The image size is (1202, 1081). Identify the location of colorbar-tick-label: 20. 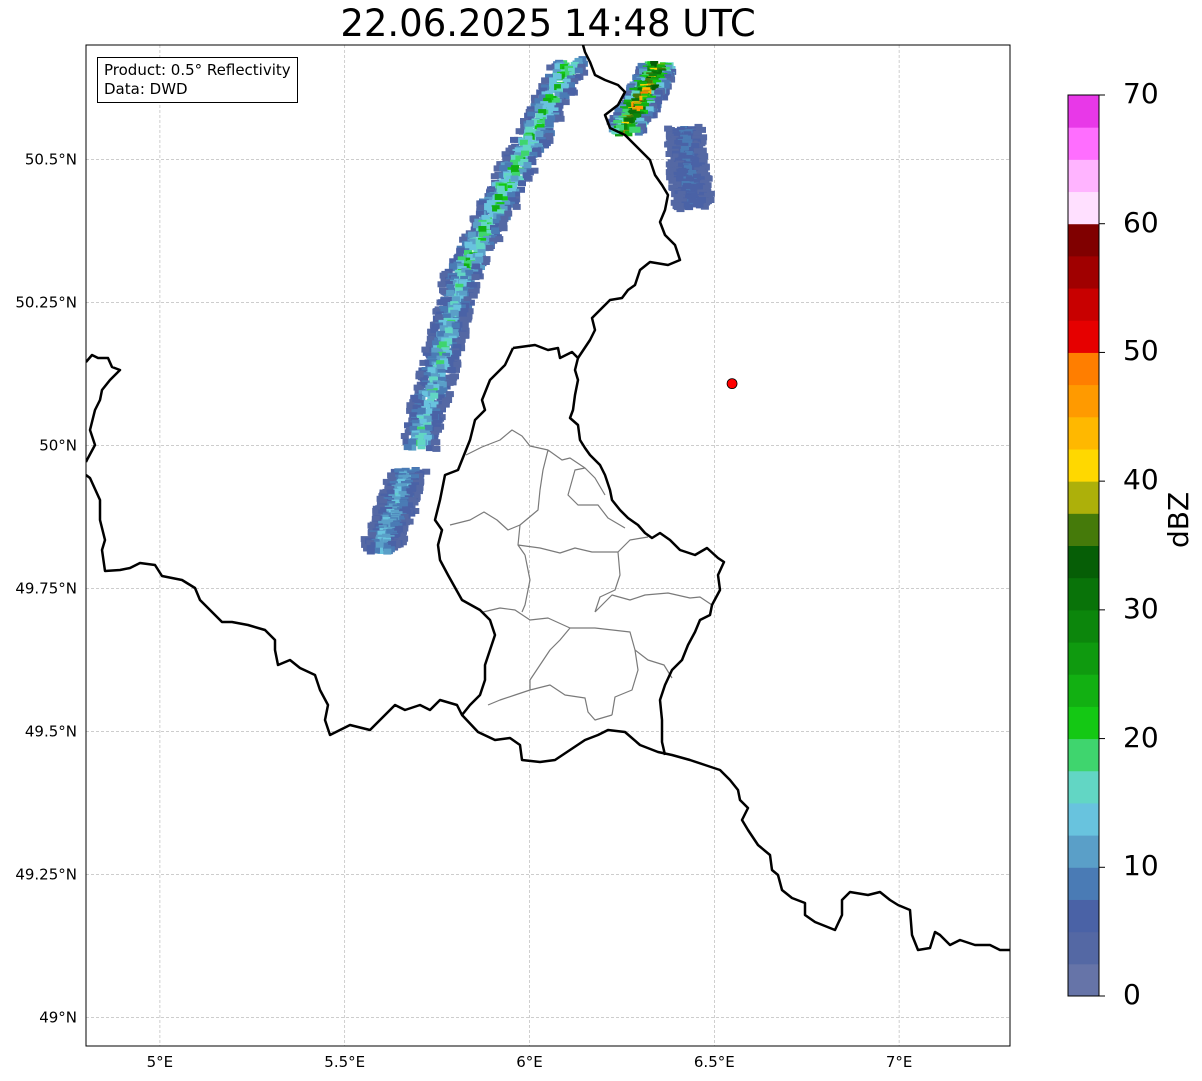
(1141, 737).